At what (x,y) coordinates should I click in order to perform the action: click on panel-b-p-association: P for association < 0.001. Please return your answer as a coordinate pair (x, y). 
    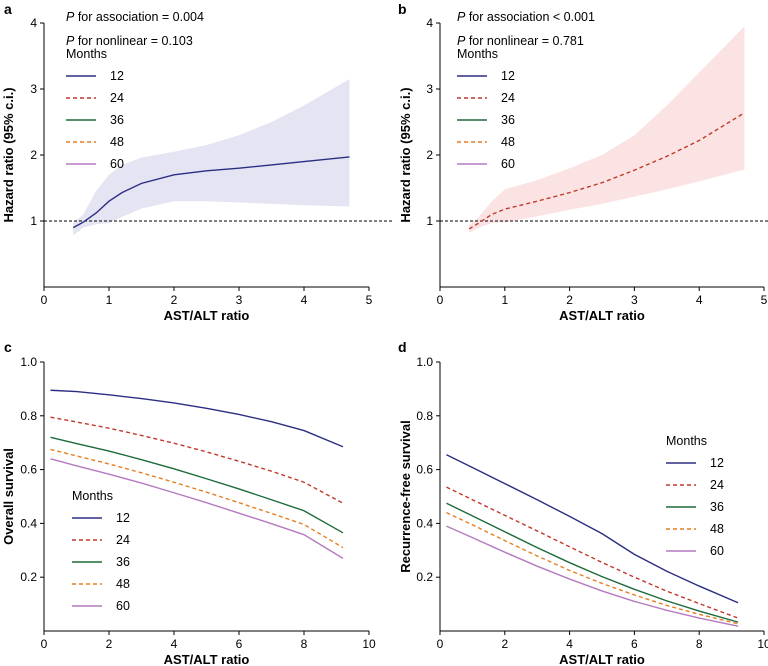
    Looking at the image, I should click on (526, 17).